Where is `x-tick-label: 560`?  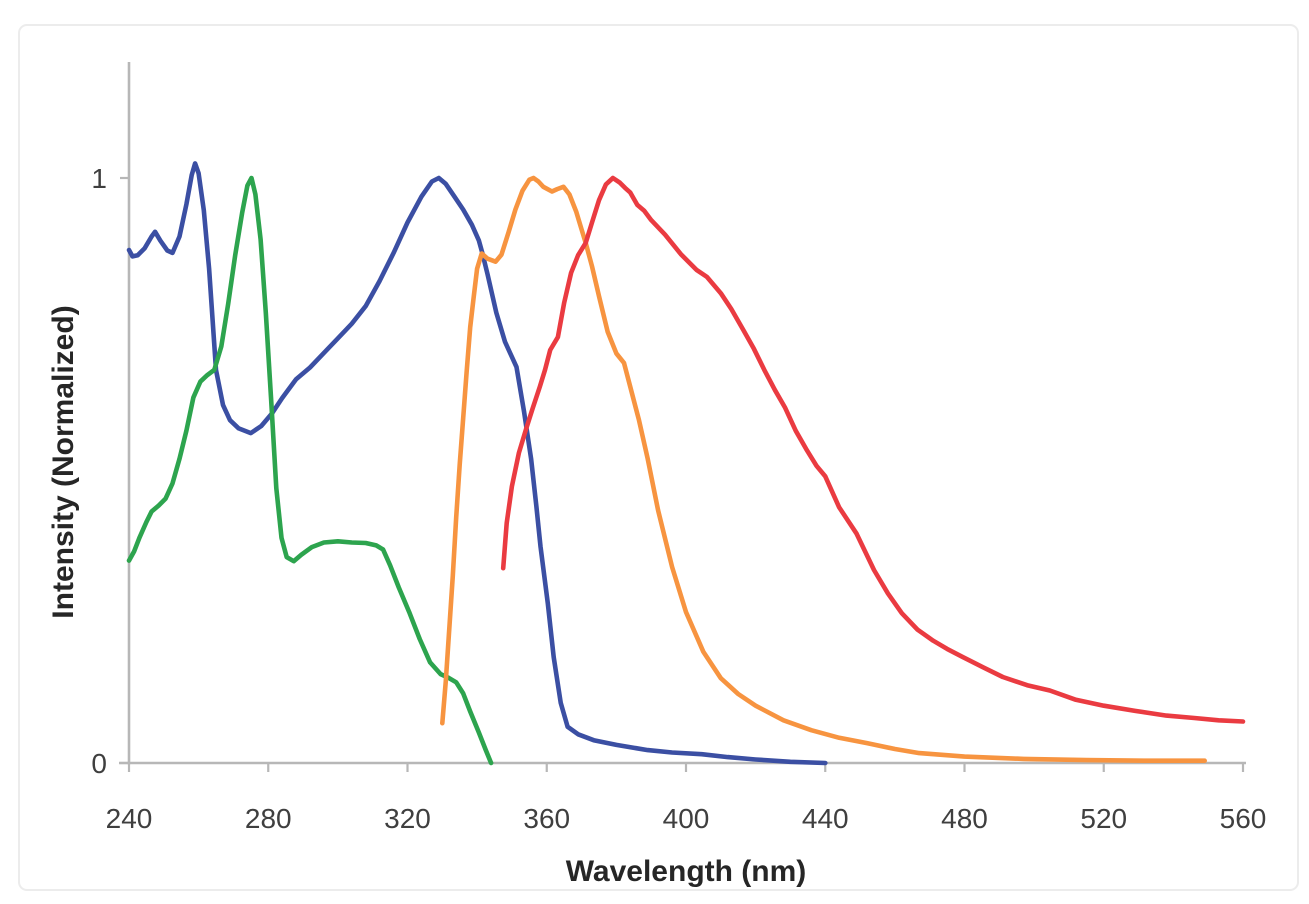 x-tick-label: 560 is located at coordinates (1243, 818).